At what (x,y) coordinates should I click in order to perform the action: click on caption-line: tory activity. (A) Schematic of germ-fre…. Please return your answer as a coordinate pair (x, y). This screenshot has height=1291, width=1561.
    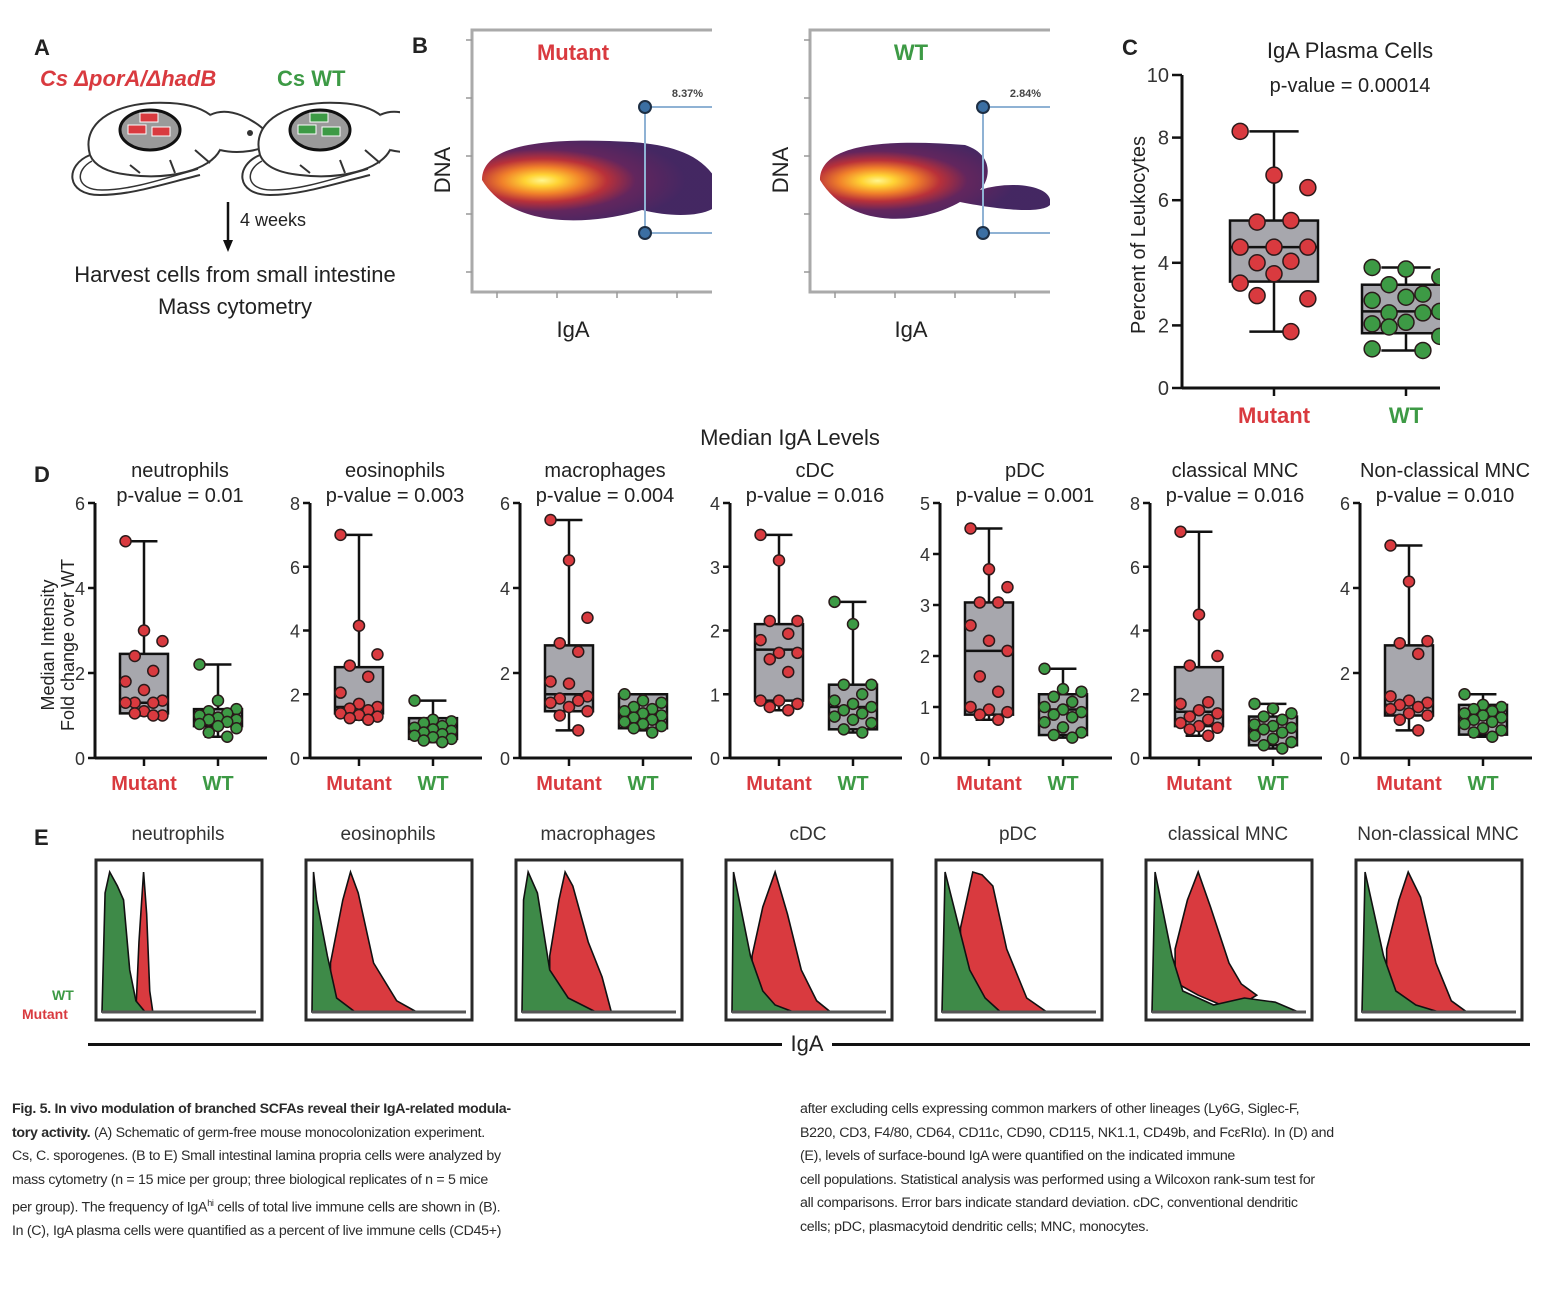
    Looking at the image, I should click on (248, 1132).